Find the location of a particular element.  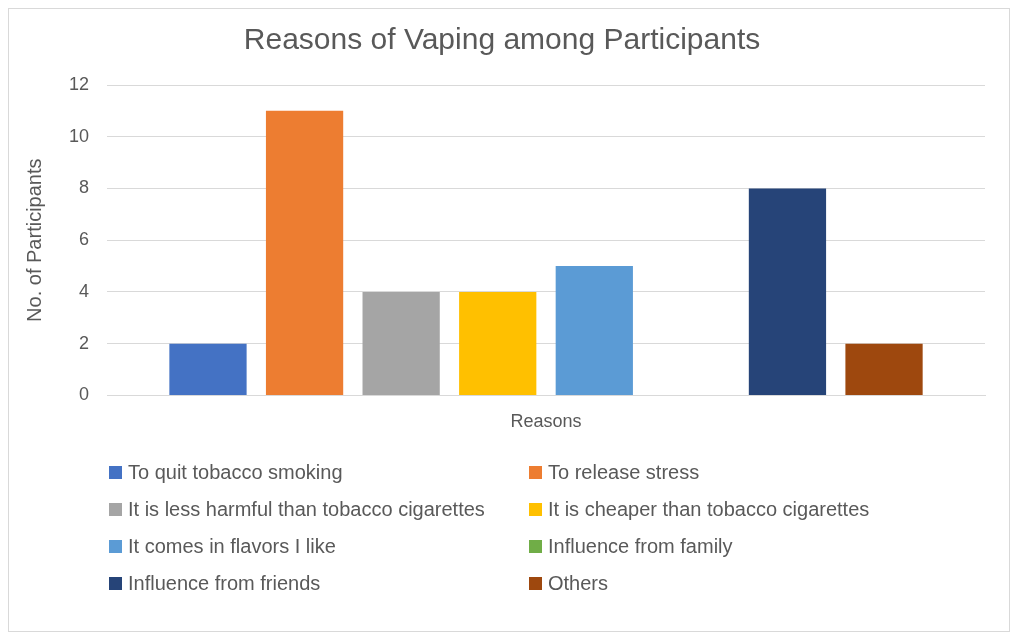

legend-label: It is less harmful than tobacco cigarettes is located at coordinates (306, 509).